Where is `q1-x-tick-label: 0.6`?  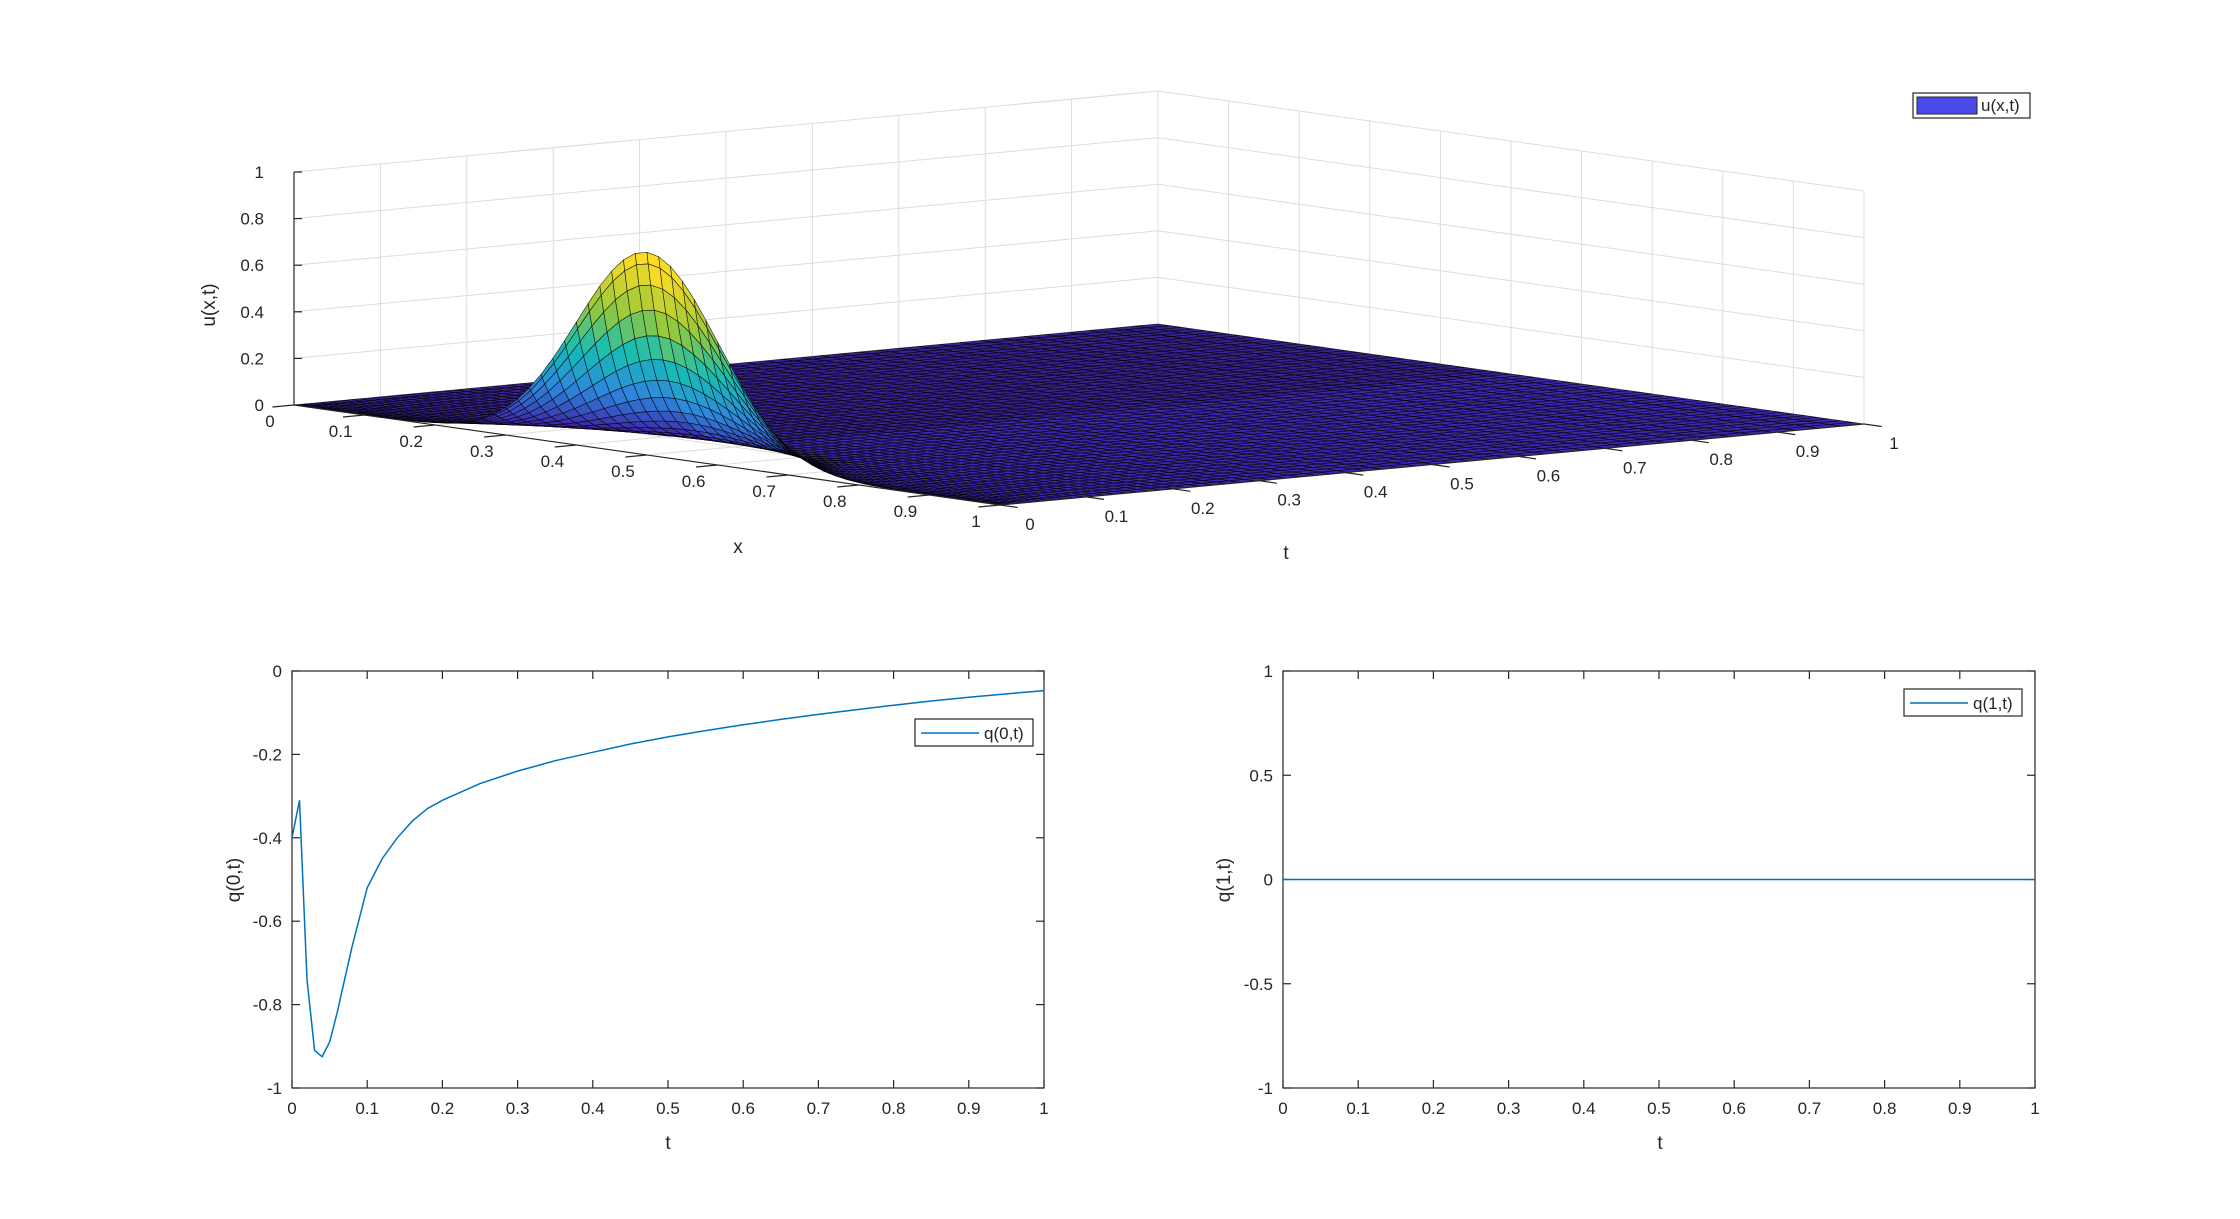
q1-x-tick-label: 0.6 is located at coordinates (1734, 1108).